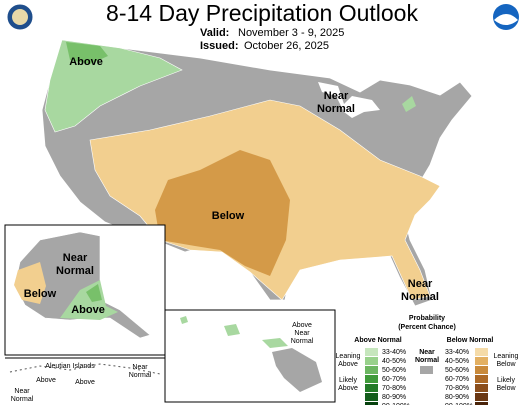 This screenshot has width=525, height=405. I want to click on issued-date: October 26, 2025, so click(286, 46).